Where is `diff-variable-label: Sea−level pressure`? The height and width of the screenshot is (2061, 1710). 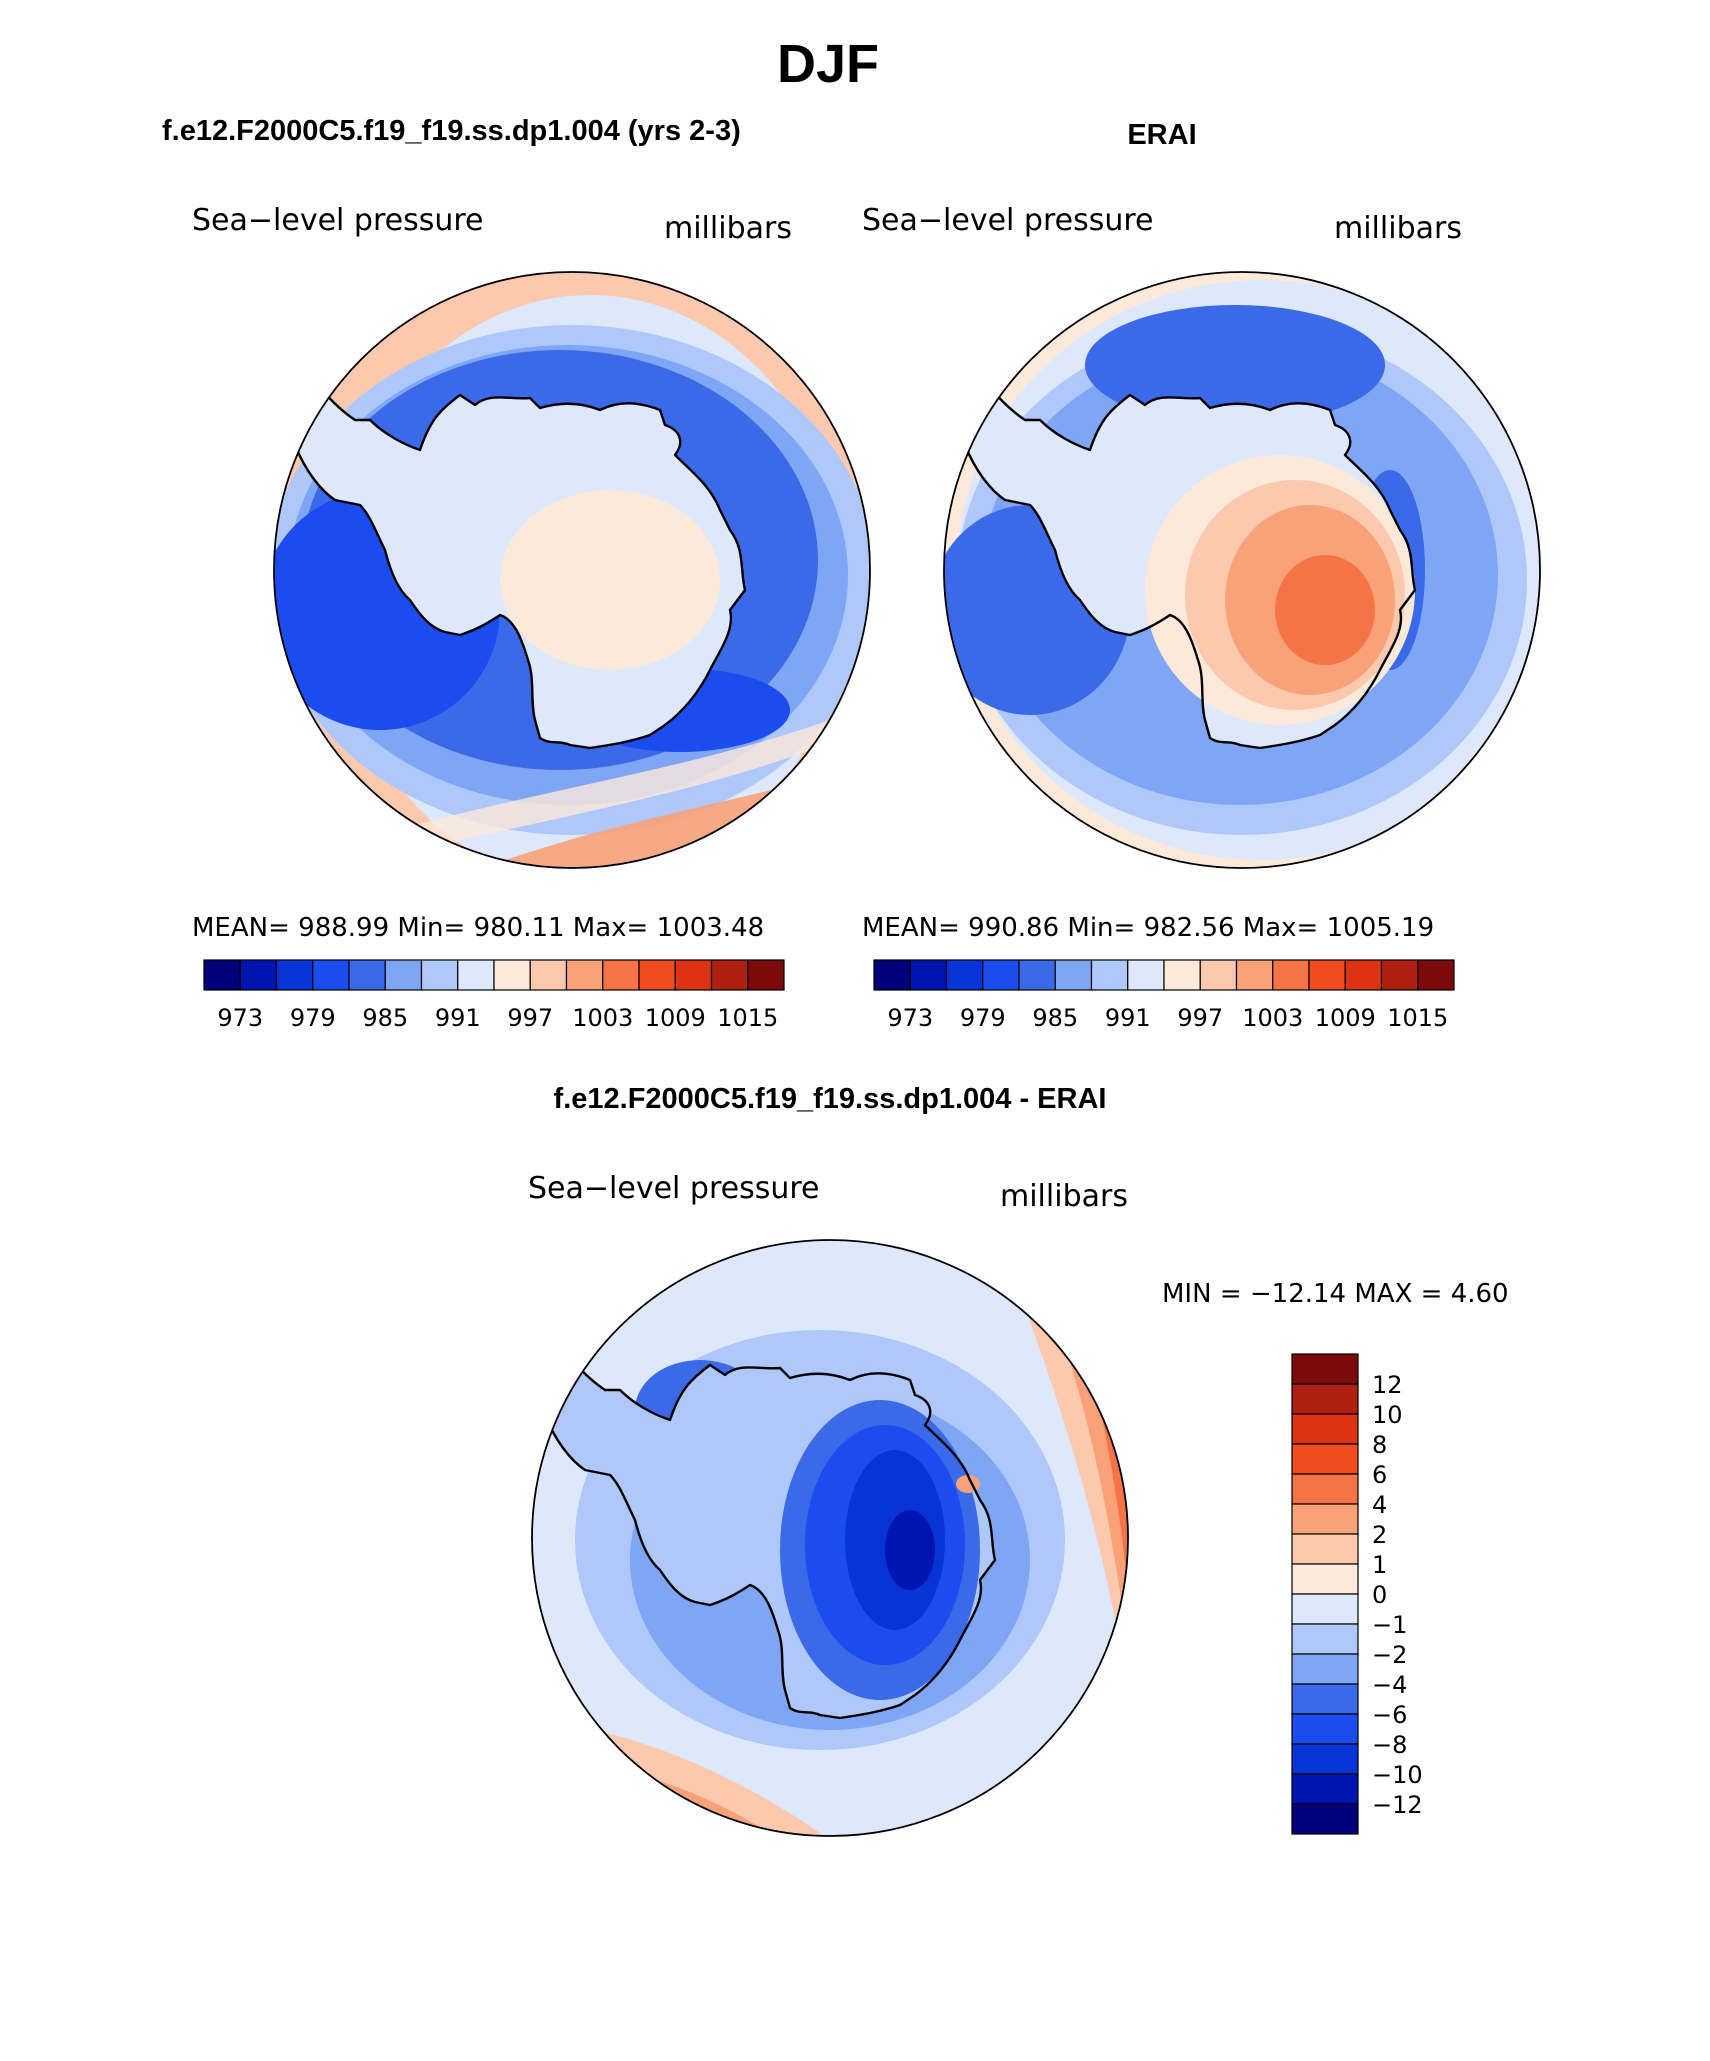
diff-variable-label: Sea−level pressure is located at coordinates (673, 1188).